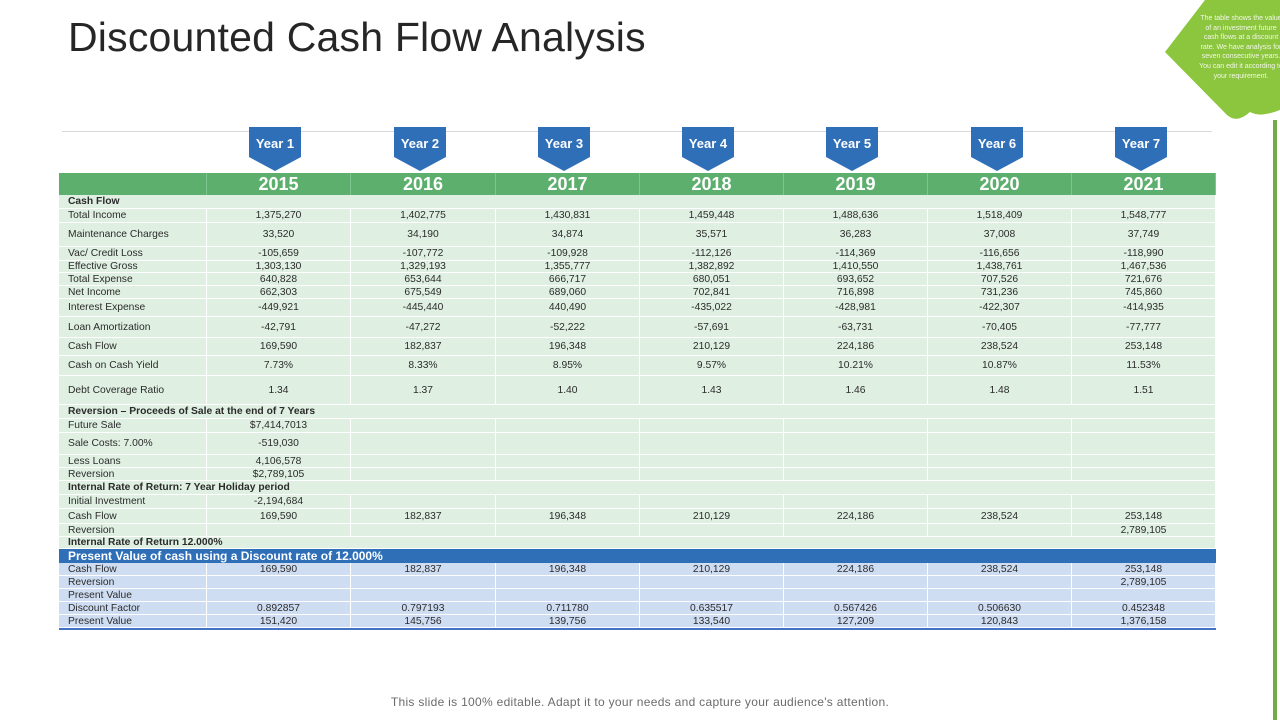 This screenshot has width=1280, height=720. Describe the element at coordinates (133, 327) in the screenshot. I see `row-label: Loan Amortization` at that location.